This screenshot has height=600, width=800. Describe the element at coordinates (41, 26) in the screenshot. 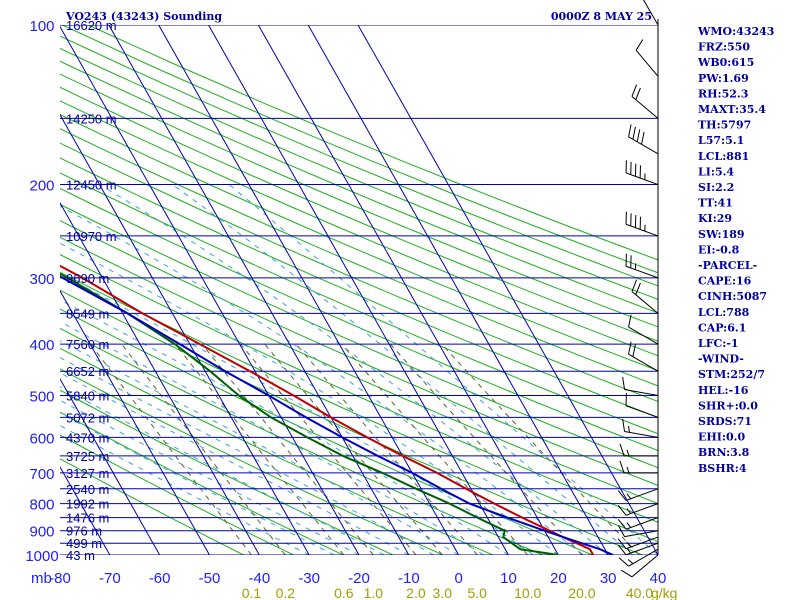

I see `pressure-tick-label: 100` at that location.